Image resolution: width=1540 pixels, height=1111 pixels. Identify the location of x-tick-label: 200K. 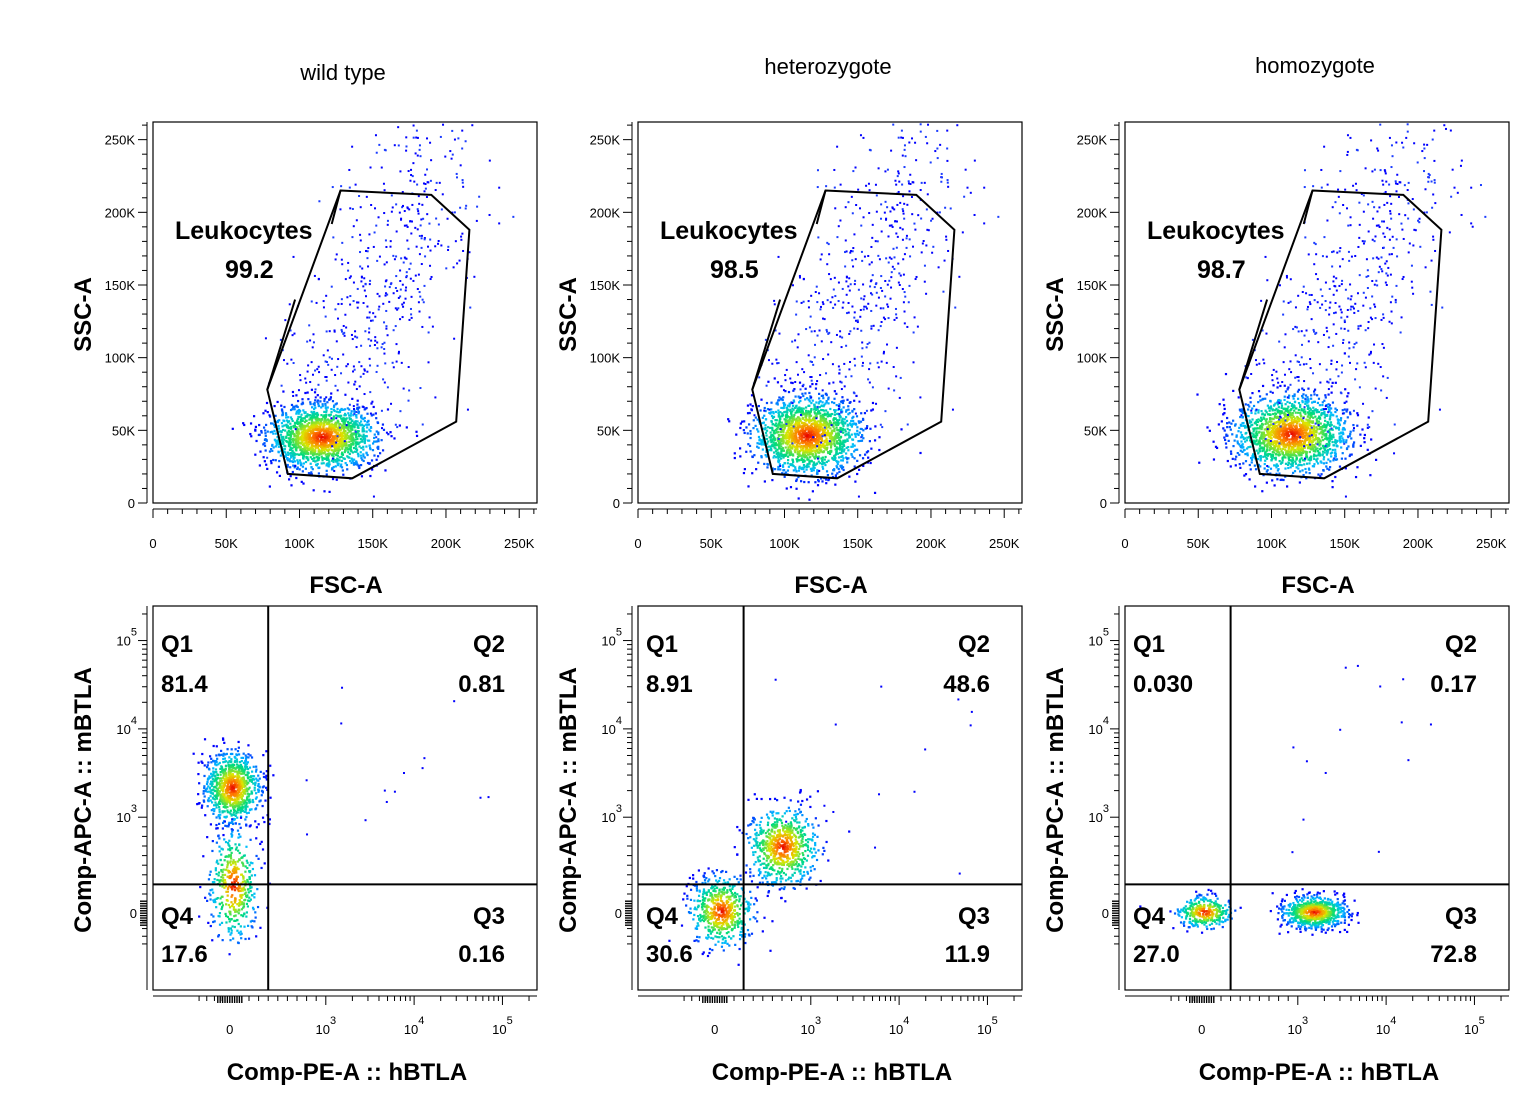
(446, 543).